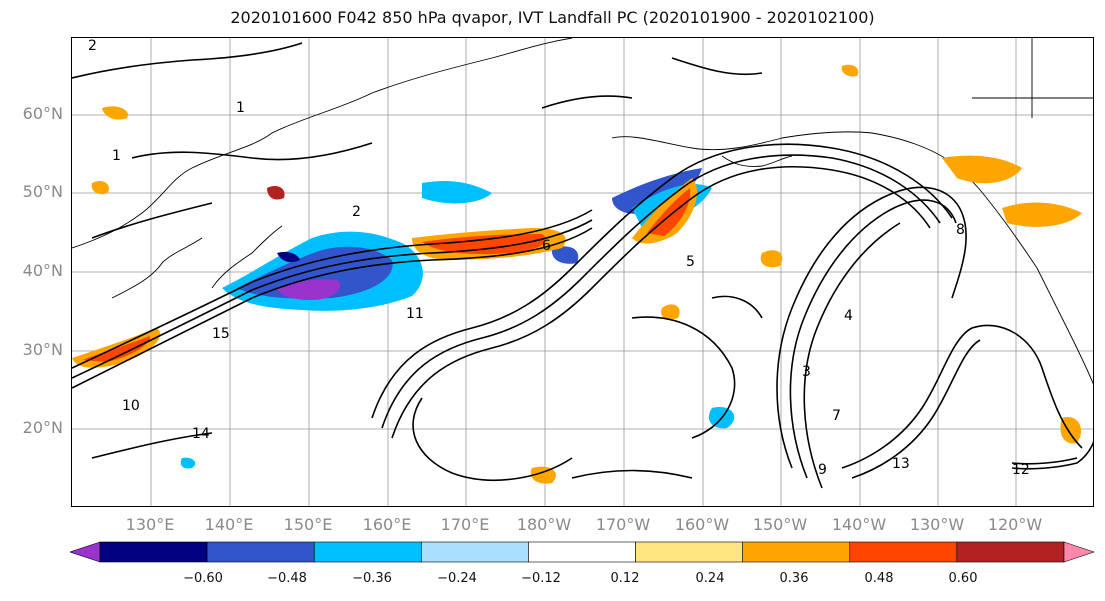 This screenshot has width=1105, height=601. Describe the element at coordinates (42, 270) in the screenshot. I see `lat-label-40n: 40°N` at that location.